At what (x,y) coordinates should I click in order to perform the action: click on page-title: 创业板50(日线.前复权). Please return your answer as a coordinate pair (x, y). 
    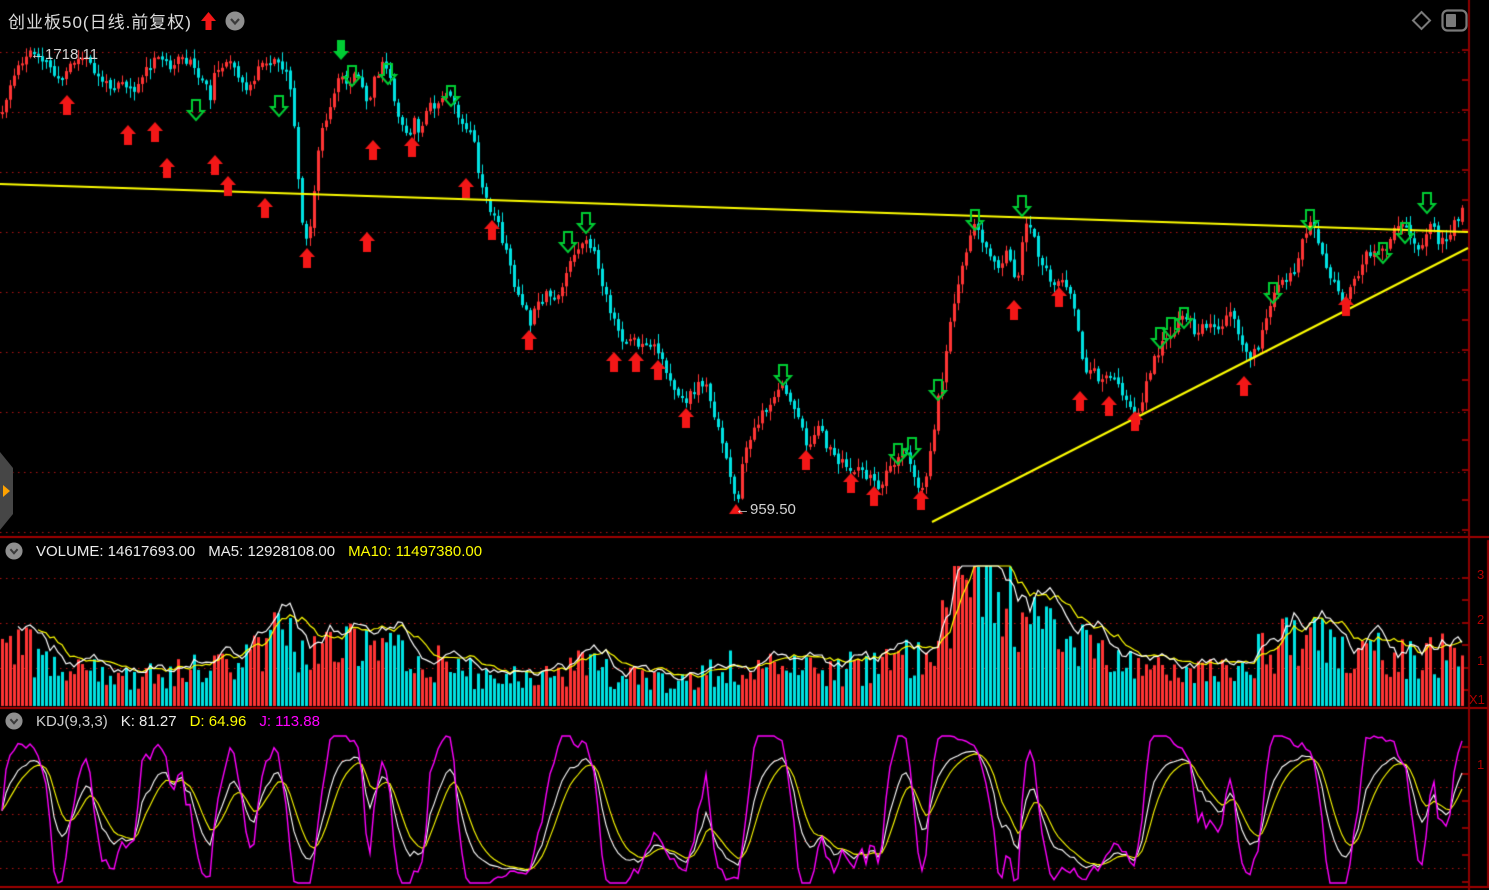
    Looking at the image, I should click on (100, 22).